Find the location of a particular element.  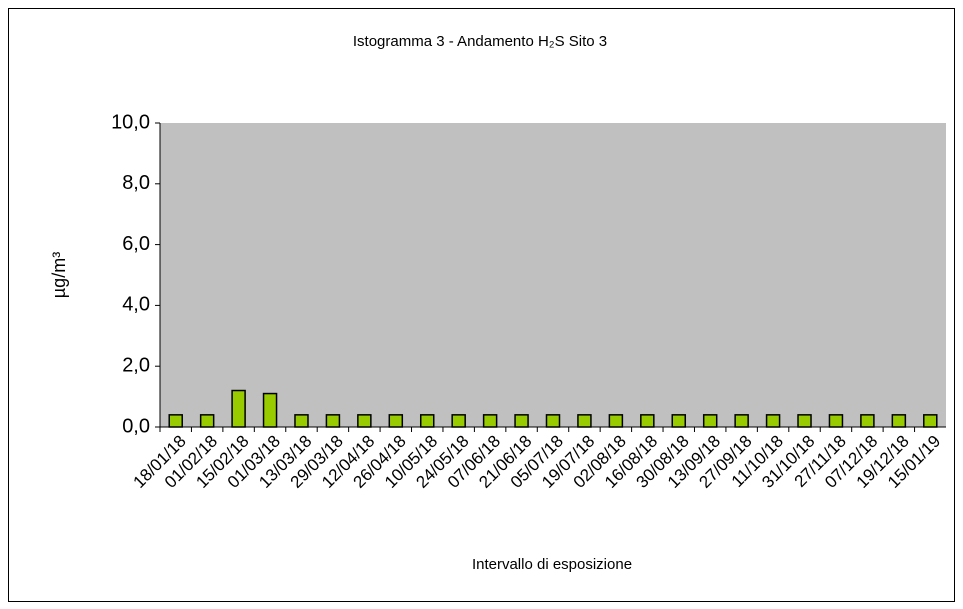

y-tick-label: 10,0 is located at coordinates (130, 122).